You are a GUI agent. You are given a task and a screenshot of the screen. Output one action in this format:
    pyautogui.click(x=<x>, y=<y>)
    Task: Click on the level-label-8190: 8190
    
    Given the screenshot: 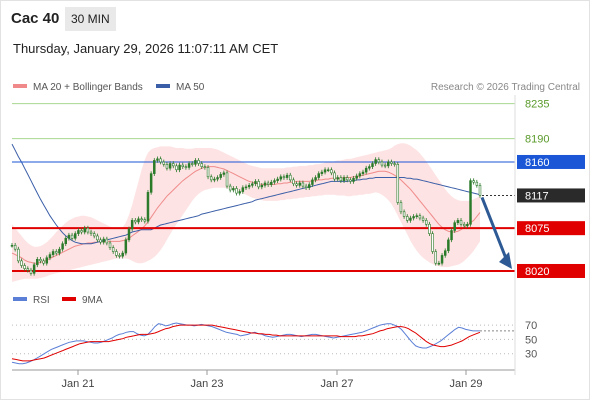 What is the action you would take?
    pyautogui.click(x=537, y=140)
    